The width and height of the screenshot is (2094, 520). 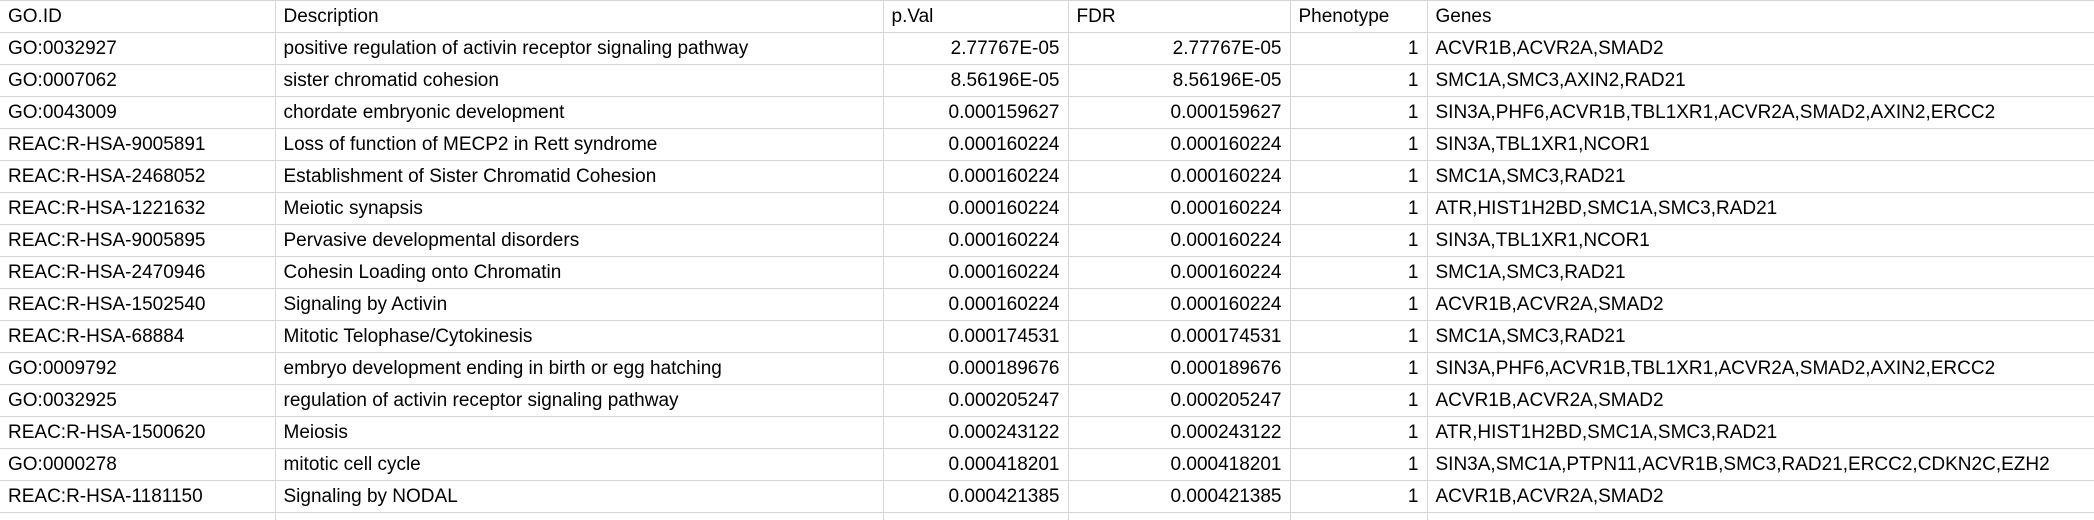 I want to click on cell-description: Pervasive developmental disorders, so click(x=579, y=240).